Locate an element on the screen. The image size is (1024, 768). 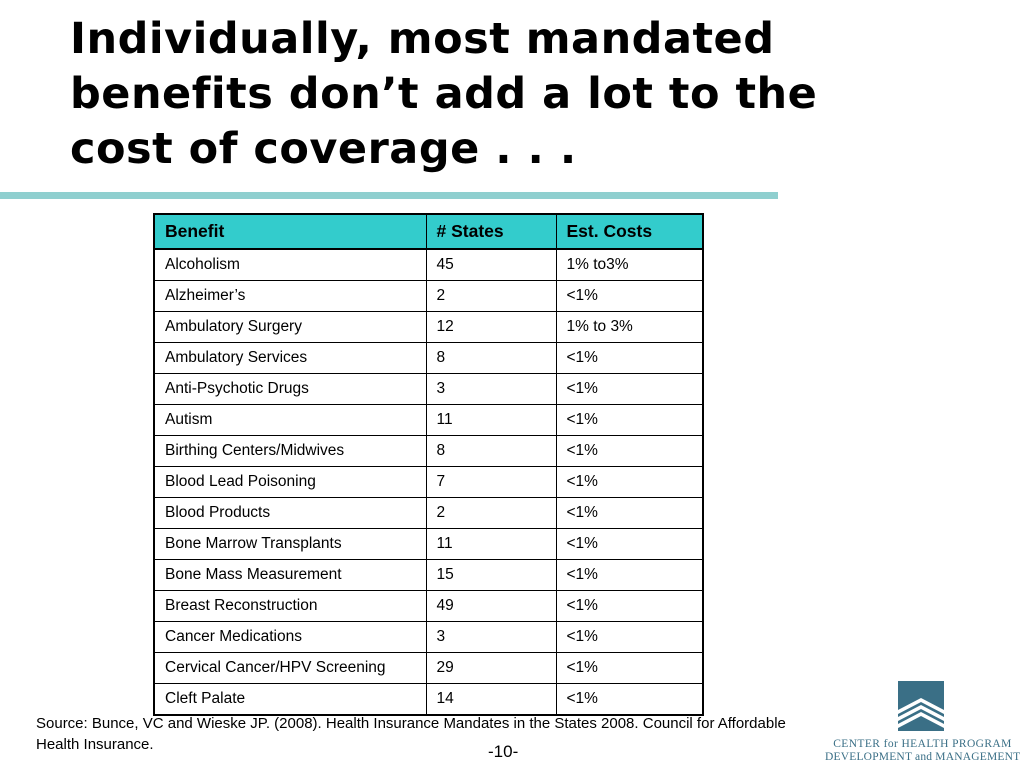
benefit-cell: Alzheimer’s is located at coordinates (290, 296).